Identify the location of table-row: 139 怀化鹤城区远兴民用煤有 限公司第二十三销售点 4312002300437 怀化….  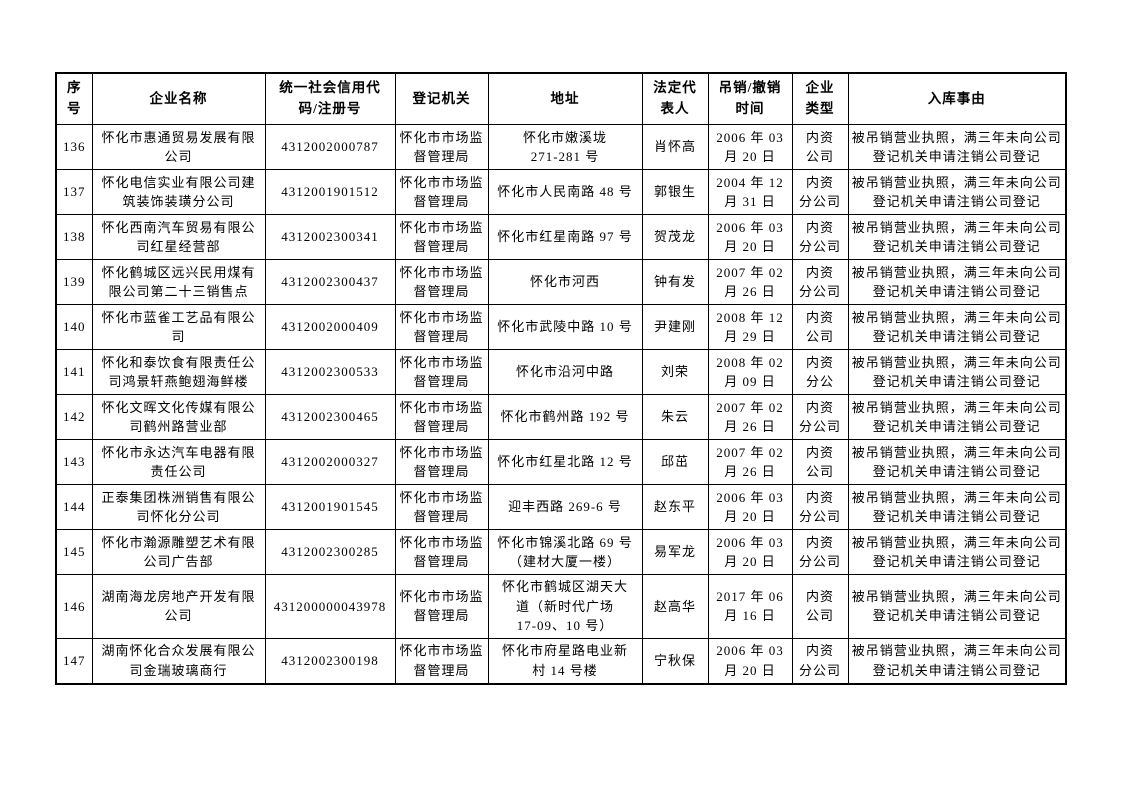
(561, 282).